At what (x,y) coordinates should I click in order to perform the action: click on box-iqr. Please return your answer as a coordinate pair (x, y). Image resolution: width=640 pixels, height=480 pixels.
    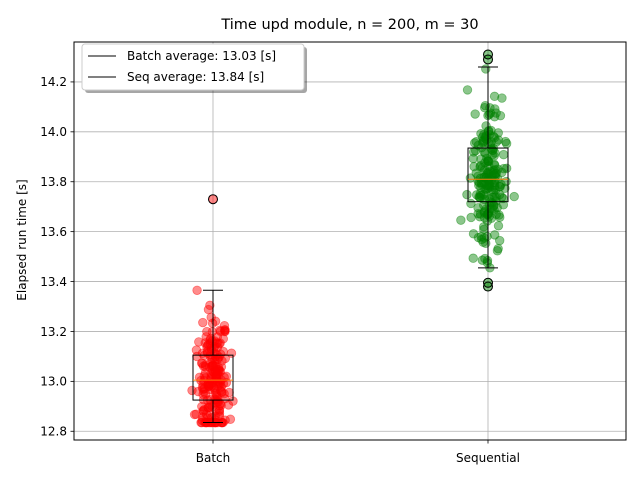
    Looking at the image, I should click on (213, 377).